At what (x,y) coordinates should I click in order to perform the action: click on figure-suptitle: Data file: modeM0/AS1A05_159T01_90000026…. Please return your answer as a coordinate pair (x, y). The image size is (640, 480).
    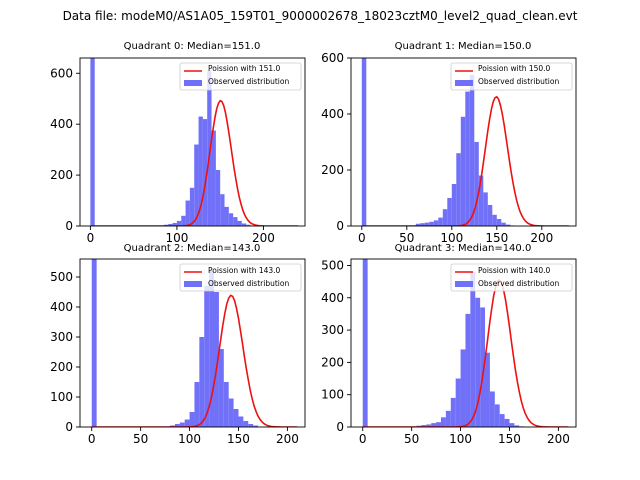
    Looking at the image, I should click on (320, 16).